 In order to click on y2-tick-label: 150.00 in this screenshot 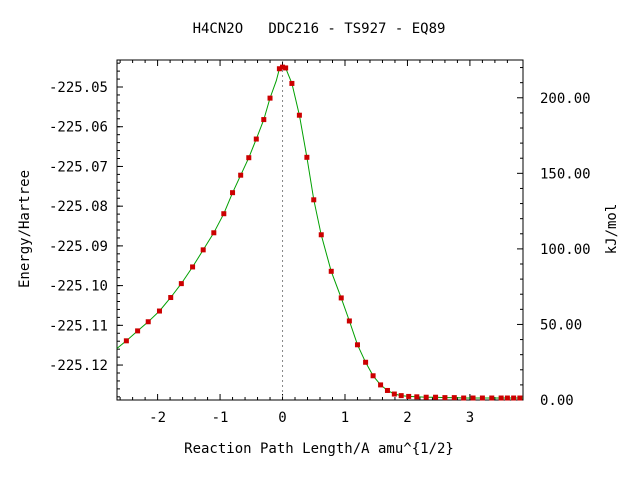, I will do `click(565, 174)`.